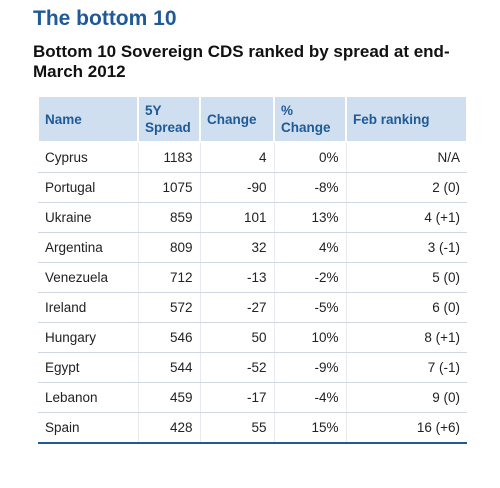  What do you see at coordinates (237, 217) in the screenshot?
I see `cell-change: 101` at bounding box center [237, 217].